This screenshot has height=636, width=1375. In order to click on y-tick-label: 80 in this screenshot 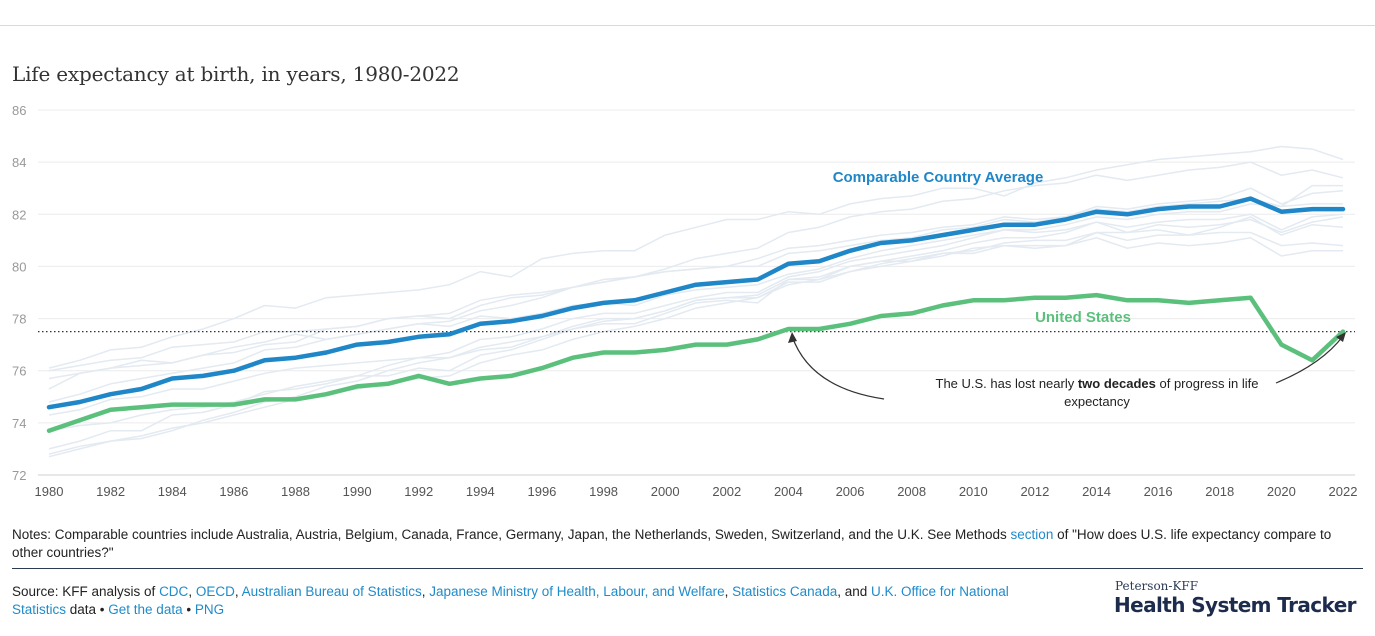, I will do `click(19, 266)`.